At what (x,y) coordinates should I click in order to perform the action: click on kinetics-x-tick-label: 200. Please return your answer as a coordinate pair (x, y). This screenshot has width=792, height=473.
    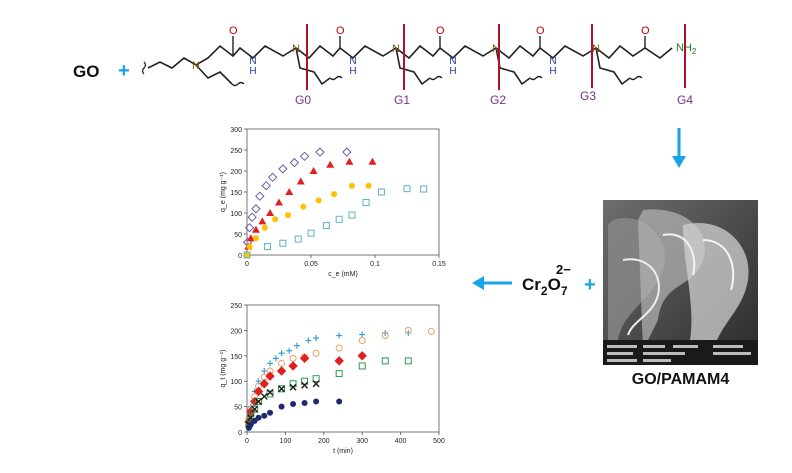
    Looking at the image, I should click on (324, 441).